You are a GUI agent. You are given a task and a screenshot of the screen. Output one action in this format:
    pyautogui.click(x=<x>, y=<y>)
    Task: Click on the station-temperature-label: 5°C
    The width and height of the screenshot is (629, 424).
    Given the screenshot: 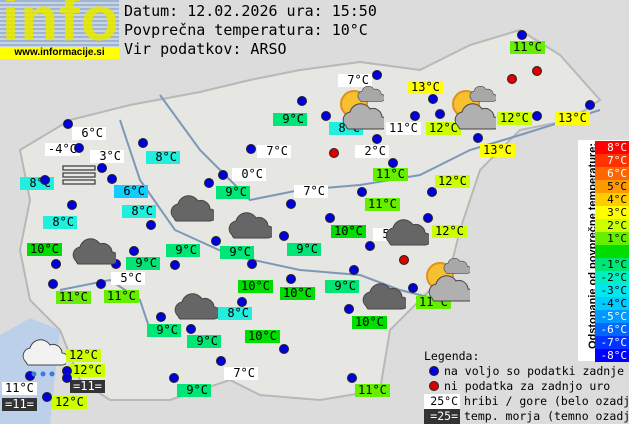 What is the action you would take?
    pyautogui.click(x=128, y=278)
    